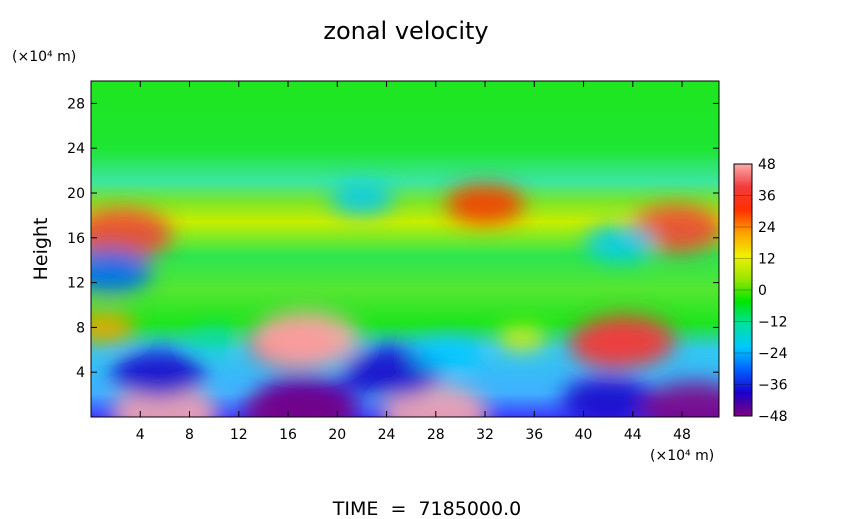 This screenshot has height=519, width=854. Describe the element at coordinates (239, 435) in the screenshot. I see `x-tick-label: 12` at that location.